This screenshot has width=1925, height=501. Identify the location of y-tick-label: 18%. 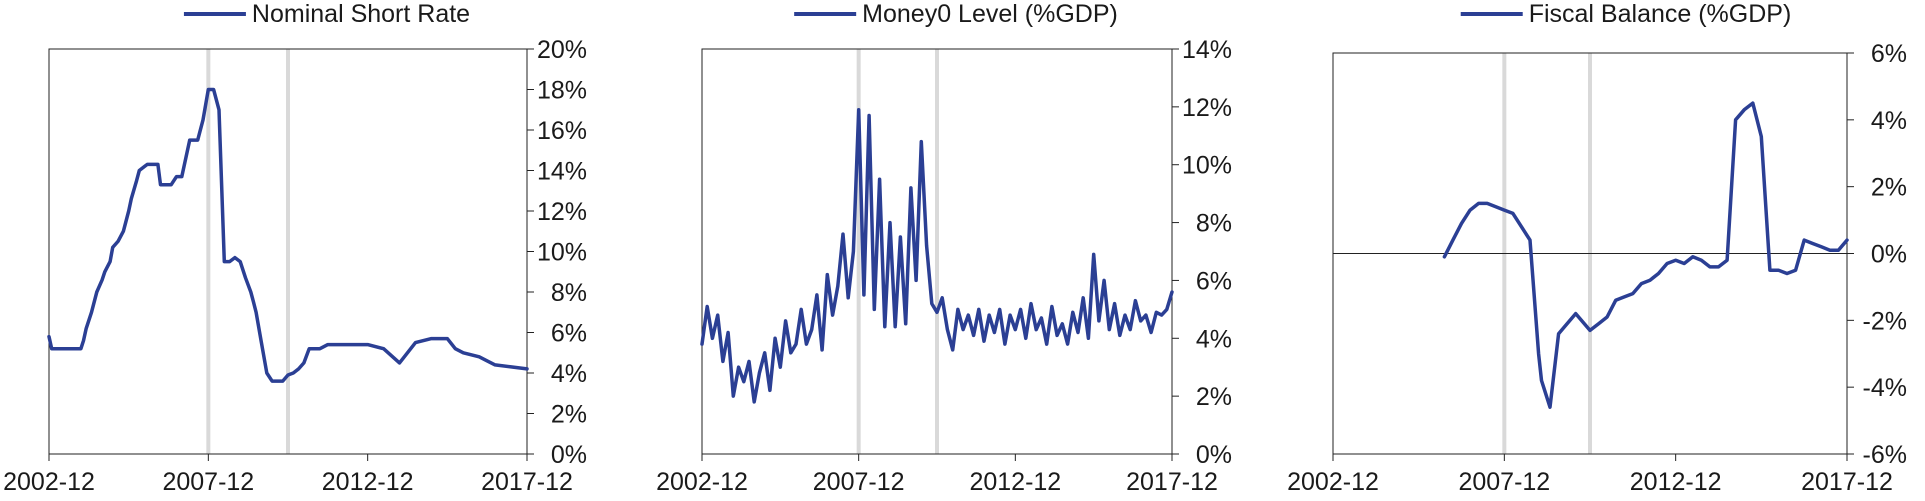
(562, 91).